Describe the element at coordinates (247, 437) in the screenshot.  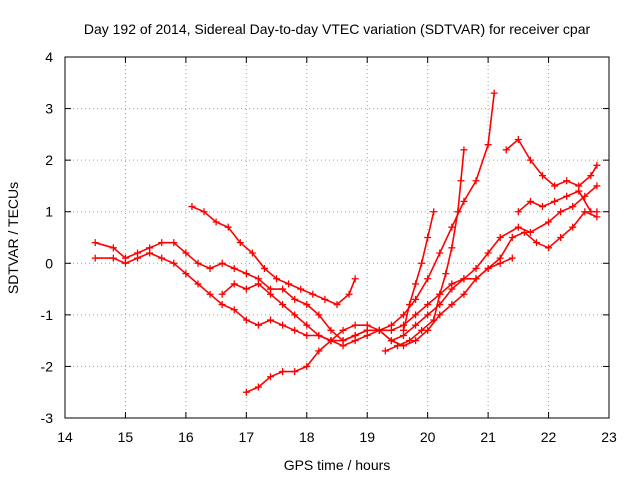
I see `x-tick-label: 17` at that location.